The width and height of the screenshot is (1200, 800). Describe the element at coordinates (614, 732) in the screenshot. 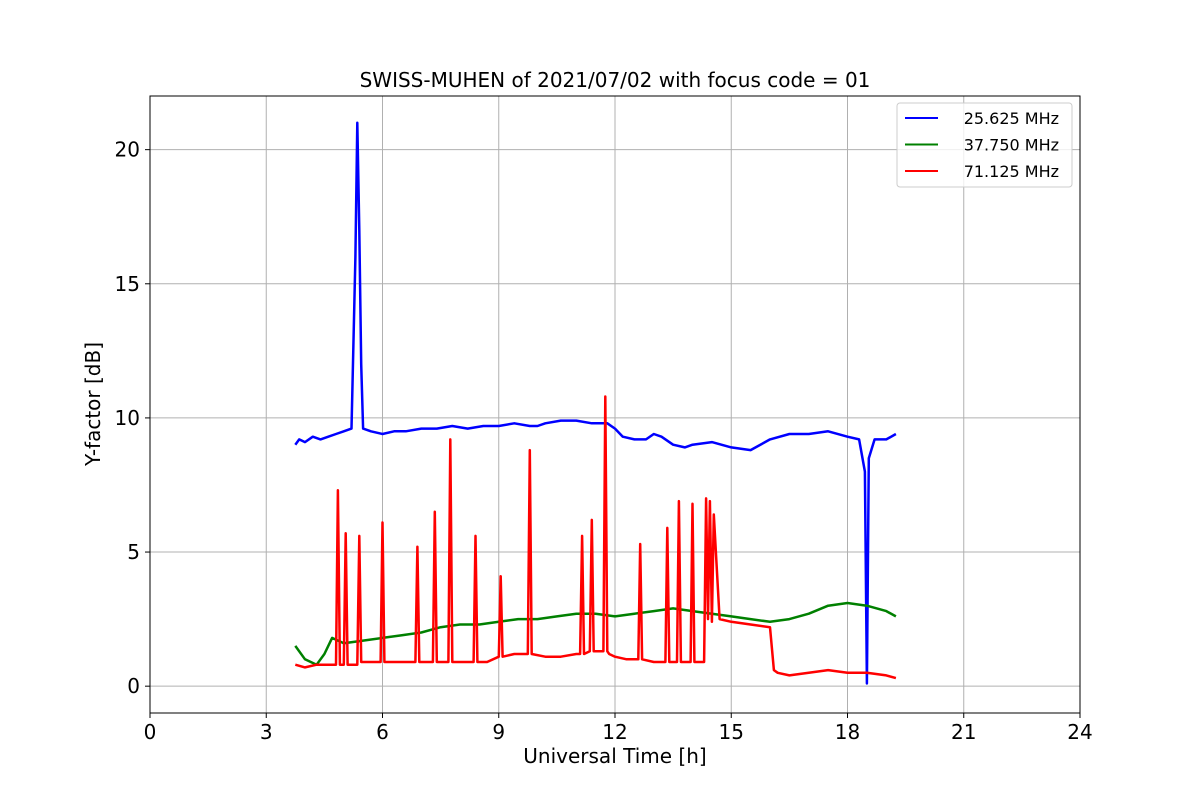

I see `x-tick-label: 12` at that location.